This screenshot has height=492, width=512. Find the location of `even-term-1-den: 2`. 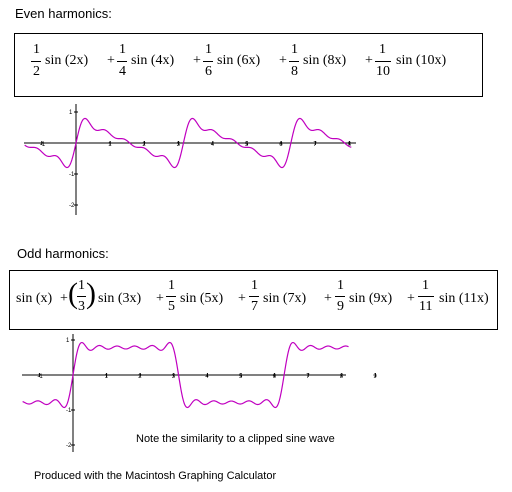

even-term-1-den: 2 is located at coordinates (36, 71).